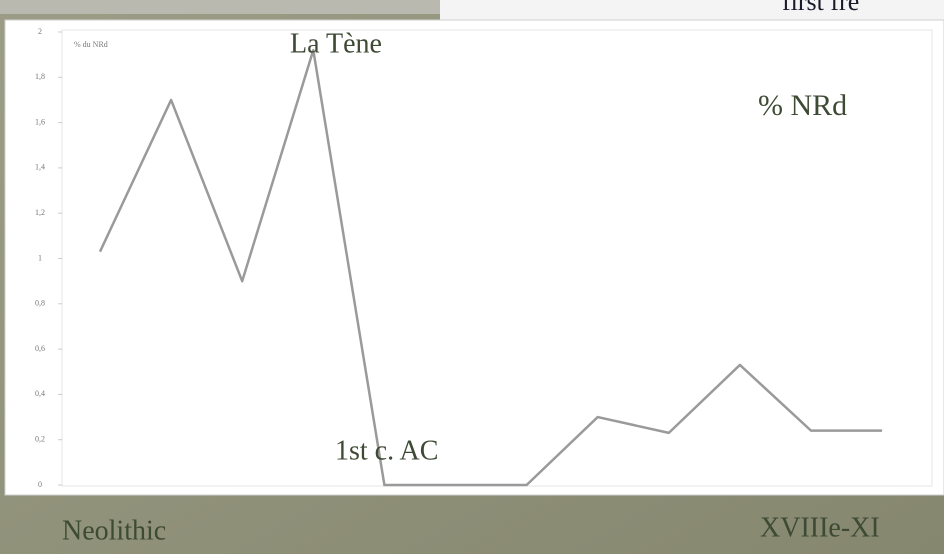 Image resolution: width=944 pixels, height=554 pixels. Describe the element at coordinates (40, 212) in the screenshot. I see `y-tick-label: 1,2` at that location.